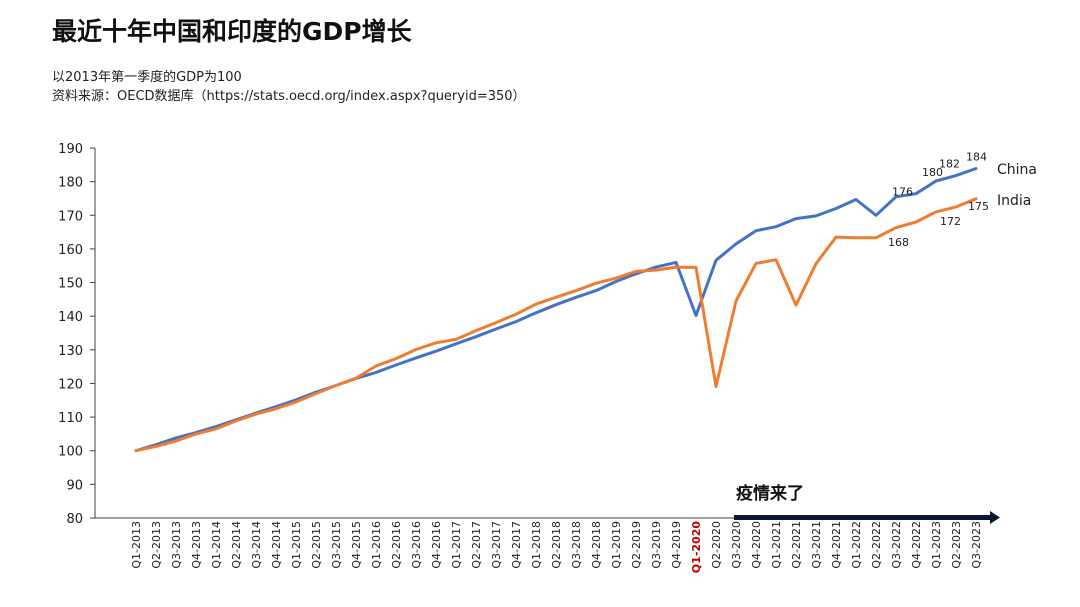  I want to click on x-tick-label: Q3-2013, so click(176, 545).